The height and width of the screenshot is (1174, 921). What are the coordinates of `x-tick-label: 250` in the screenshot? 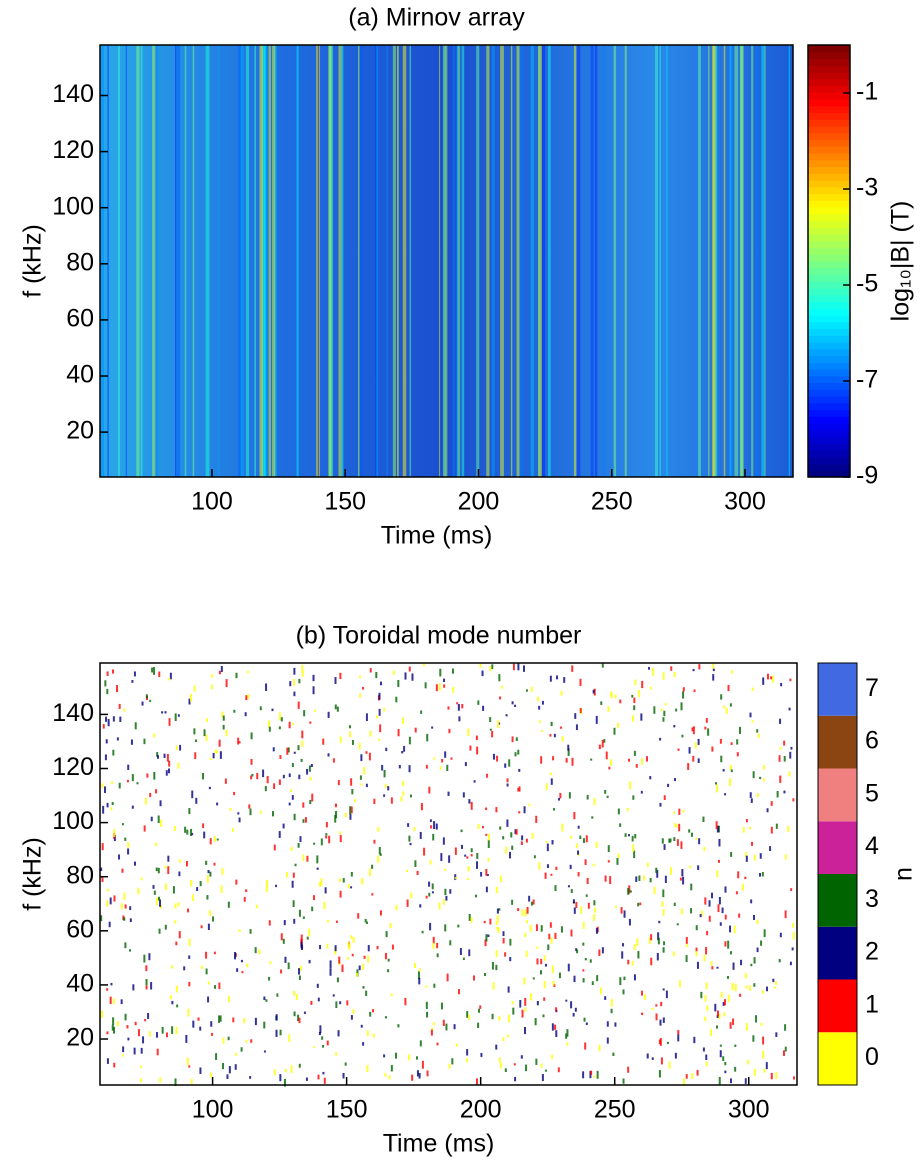 It's located at (612, 502).